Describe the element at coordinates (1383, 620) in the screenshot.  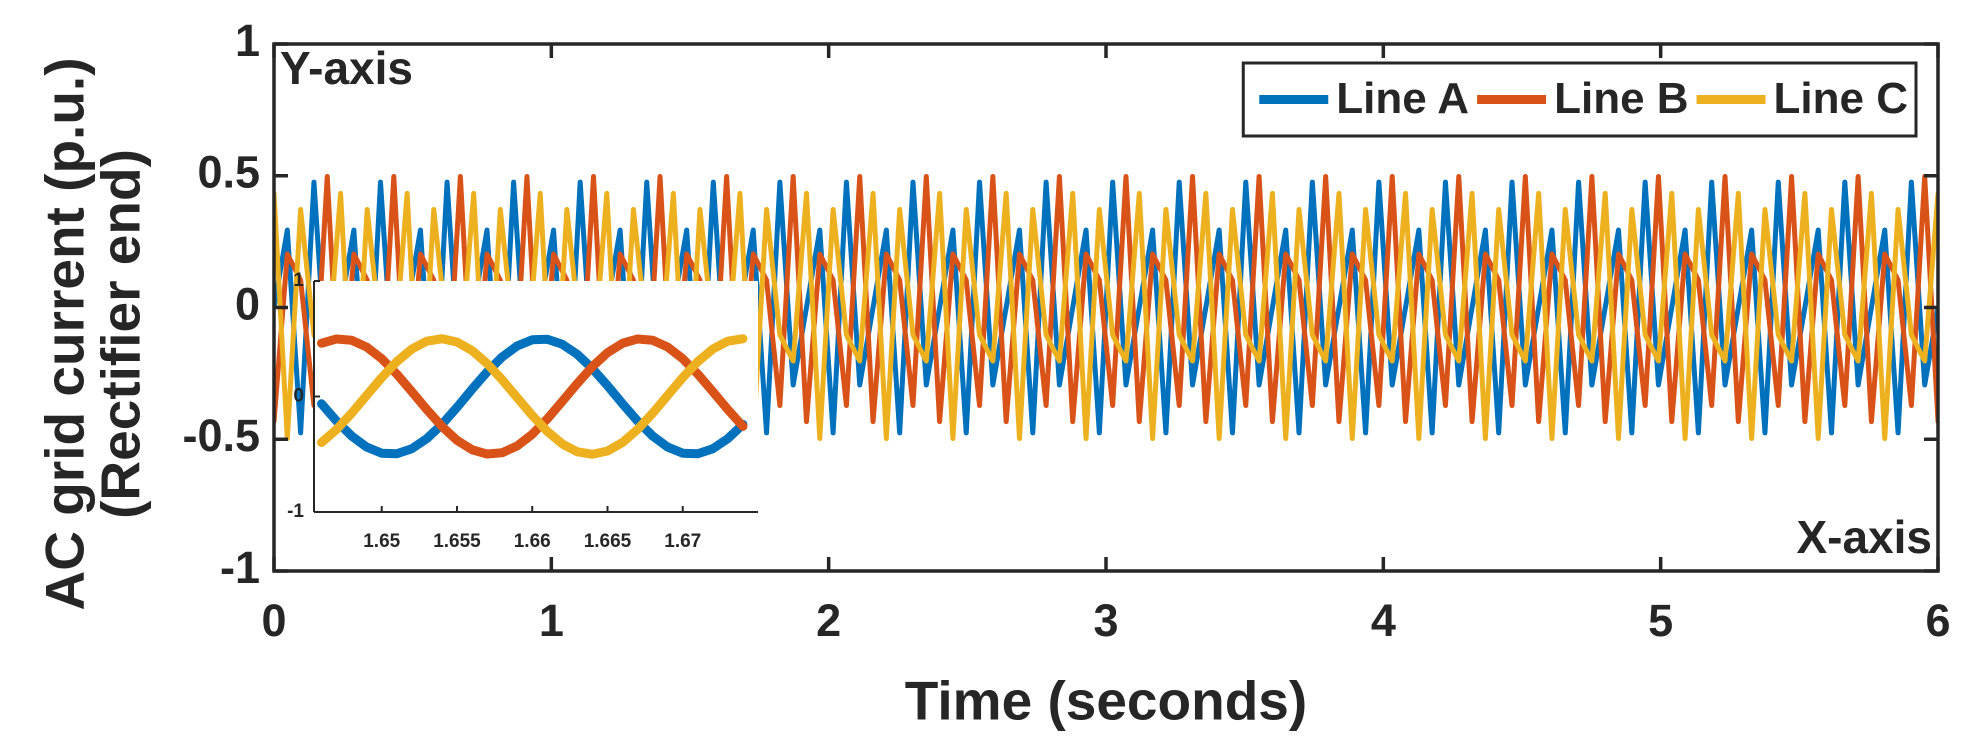
I see `x-tick-label: 4` at that location.